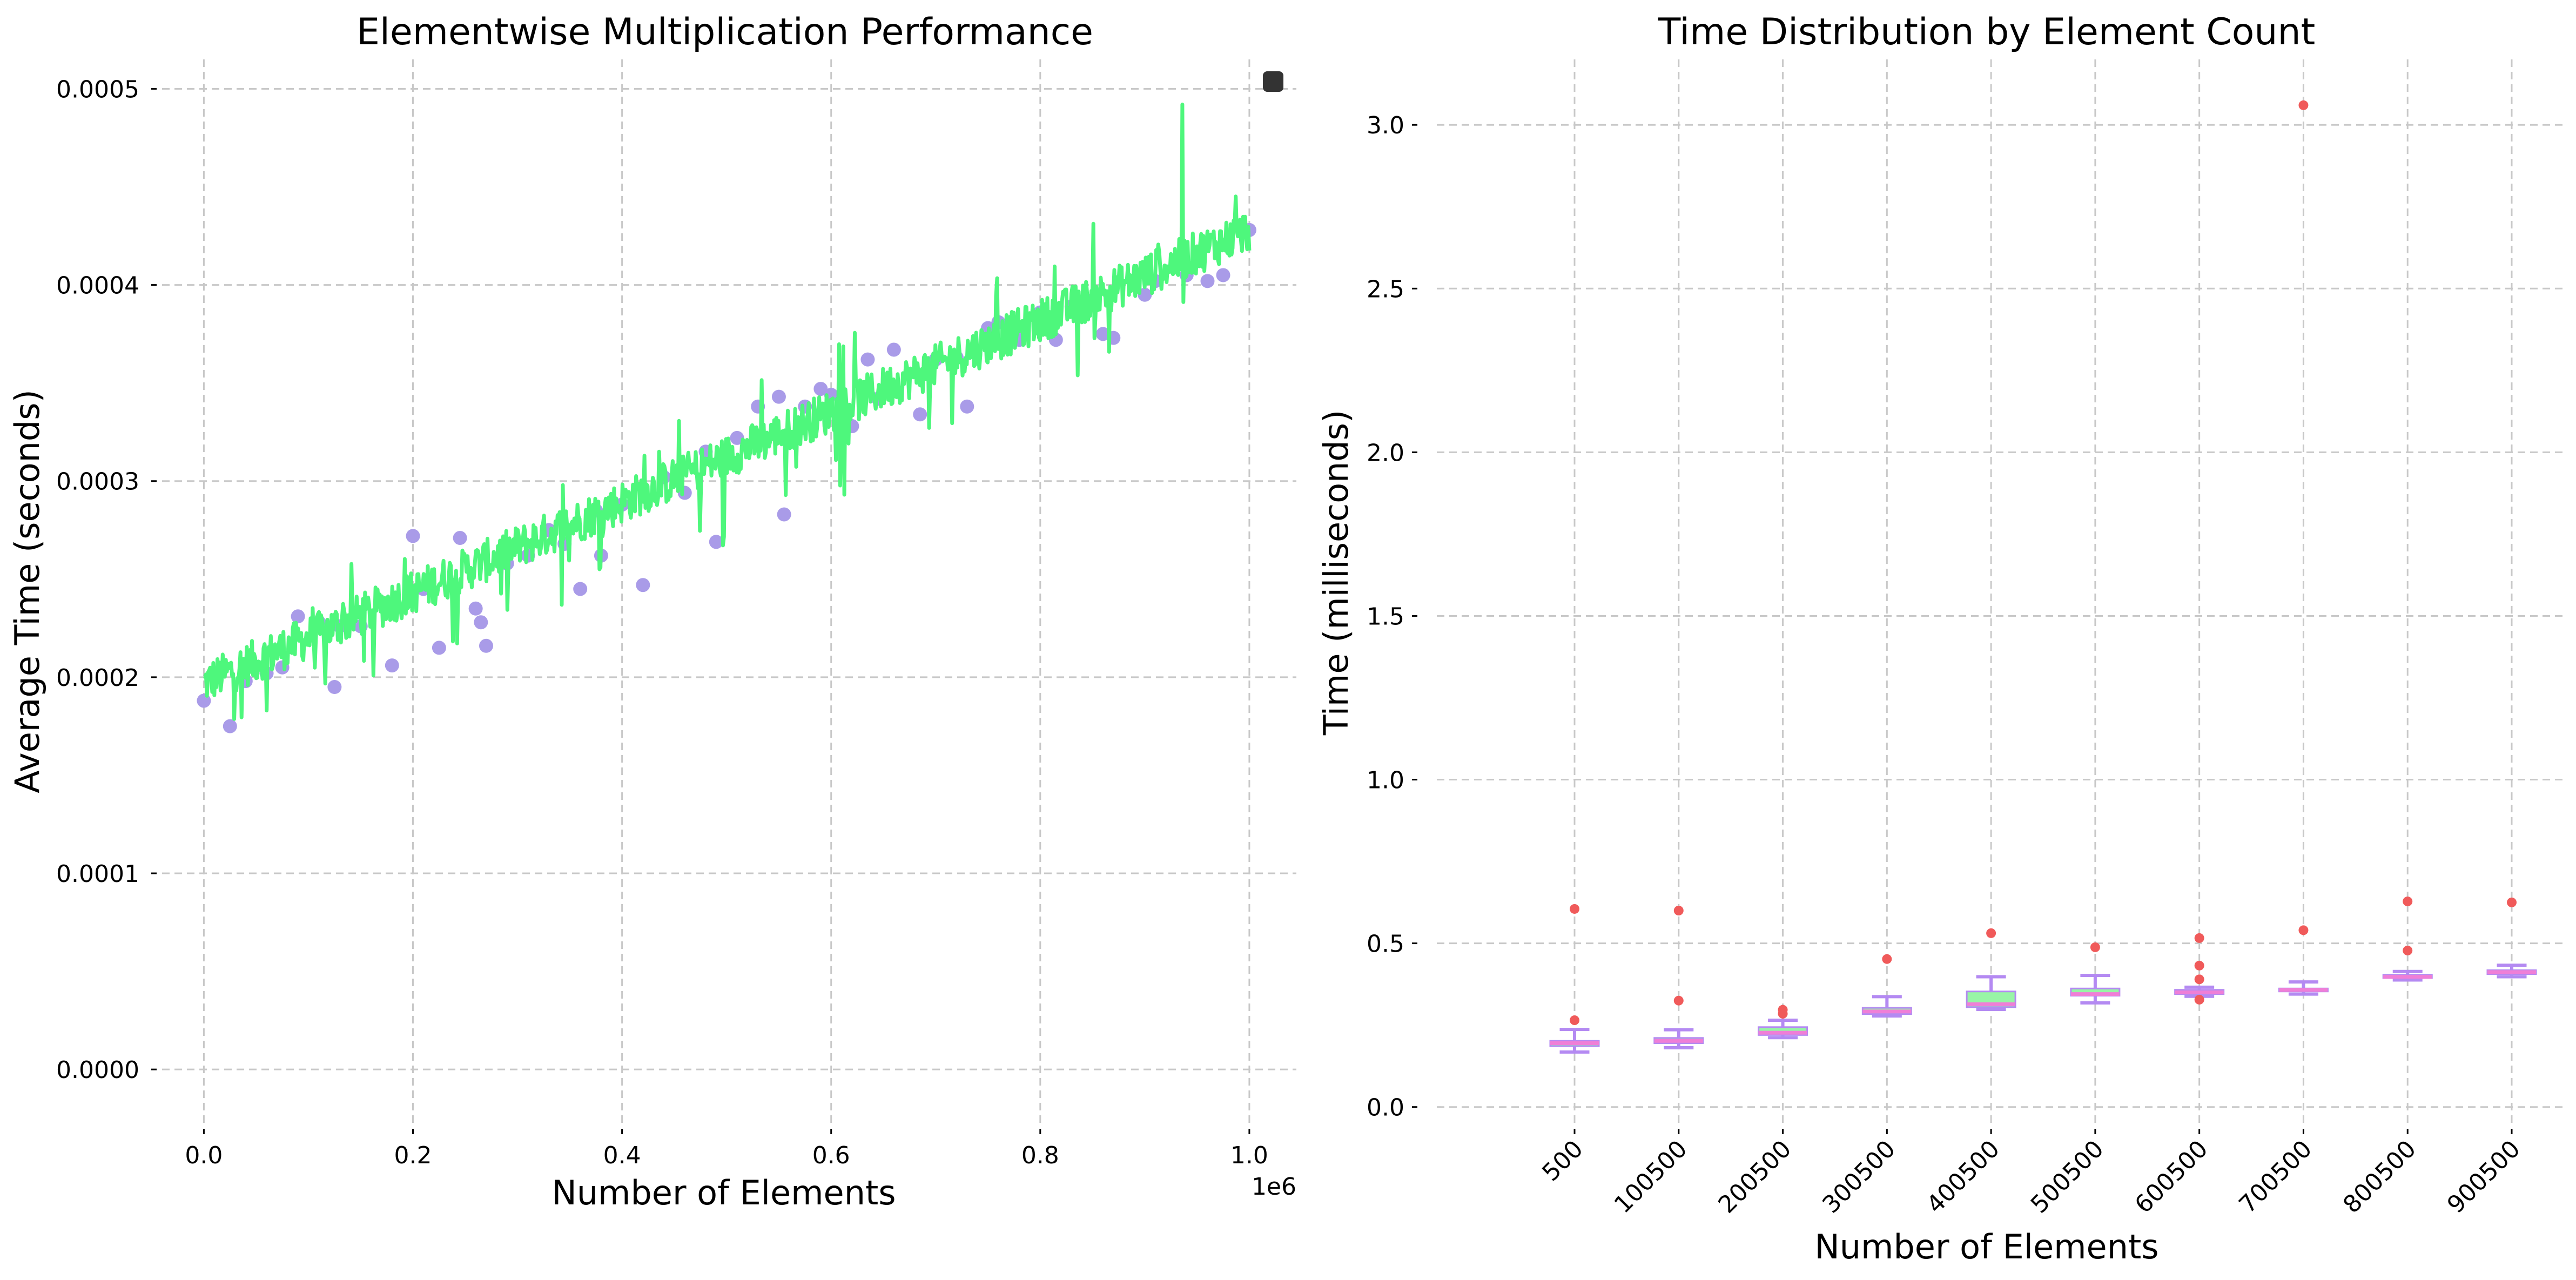 The image size is (2576, 1280). Describe the element at coordinates (723, 1192) in the screenshot. I see `performance-chart-x-axis-label: Number of Elements` at that location.